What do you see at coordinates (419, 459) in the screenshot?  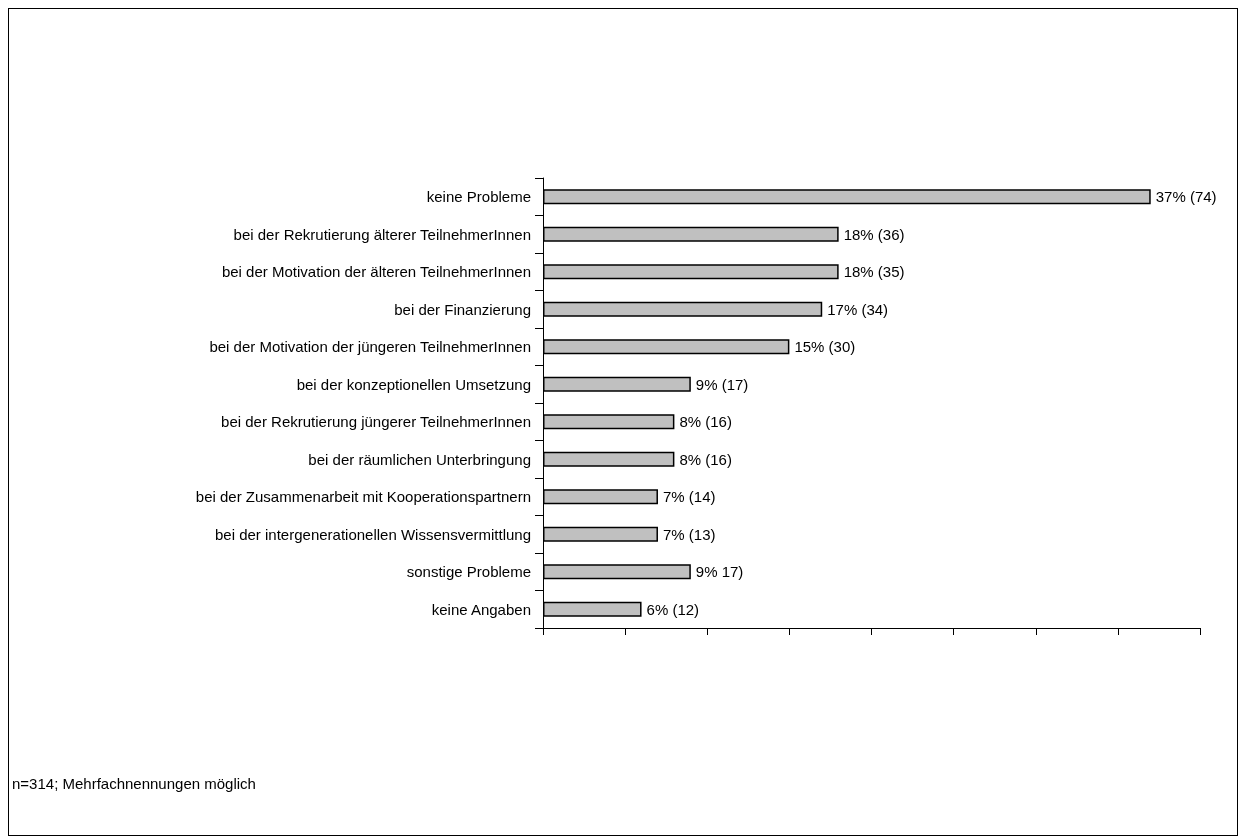 I see `y-tick-label: bei der räumlichen Unterbringung` at bounding box center [419, 459].